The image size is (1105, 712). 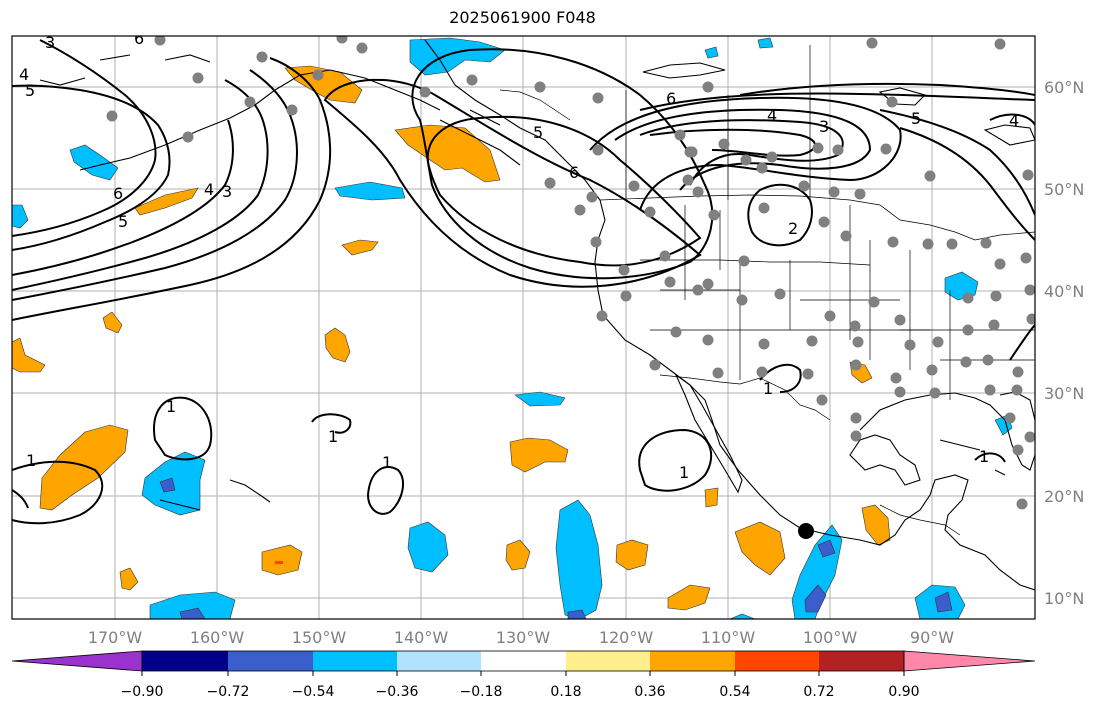 What do you see at coordinates (77, 661) in the screenshot?
I see `colorbar-extend-low` at bounding box center [77, 661].